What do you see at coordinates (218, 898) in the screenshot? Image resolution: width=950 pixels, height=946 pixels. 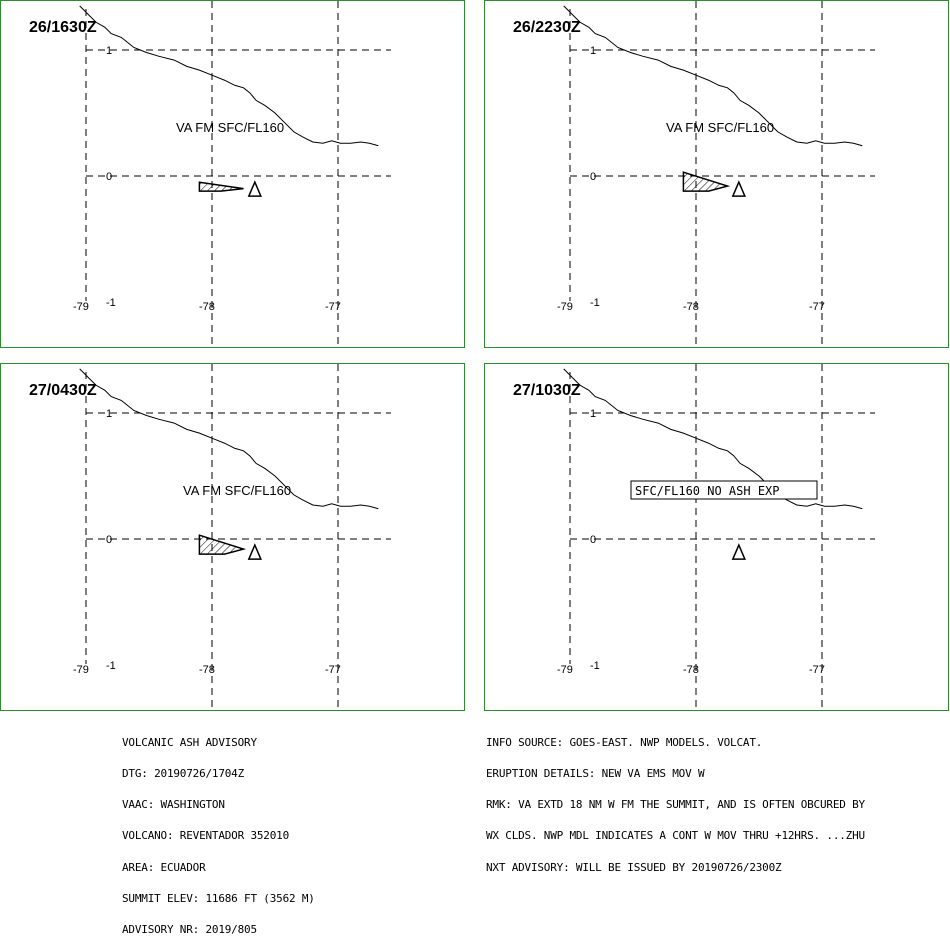 I see `footer-line: SUMMIT ELEV: 11686 FT (3562 M)` at bounding box center [218, 898].